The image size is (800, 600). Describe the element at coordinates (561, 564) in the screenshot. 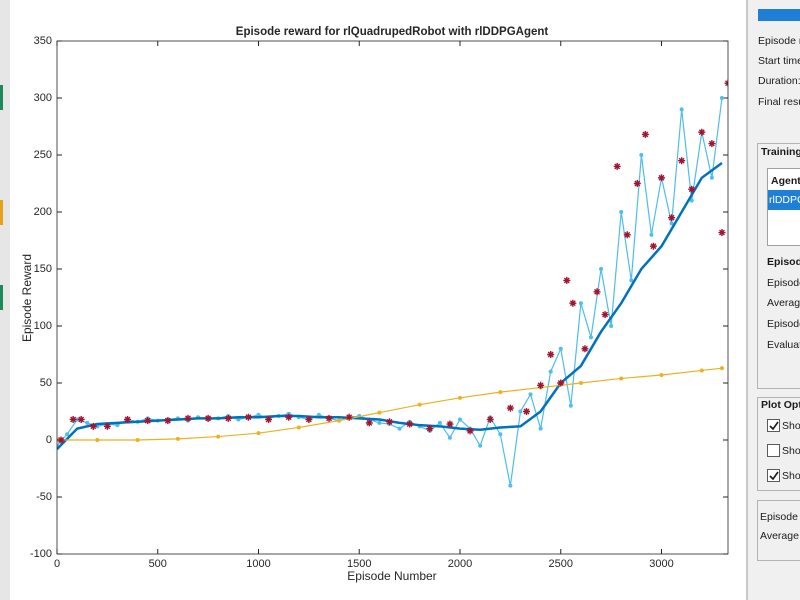

I see `x-tick-label: 2500` at that location.